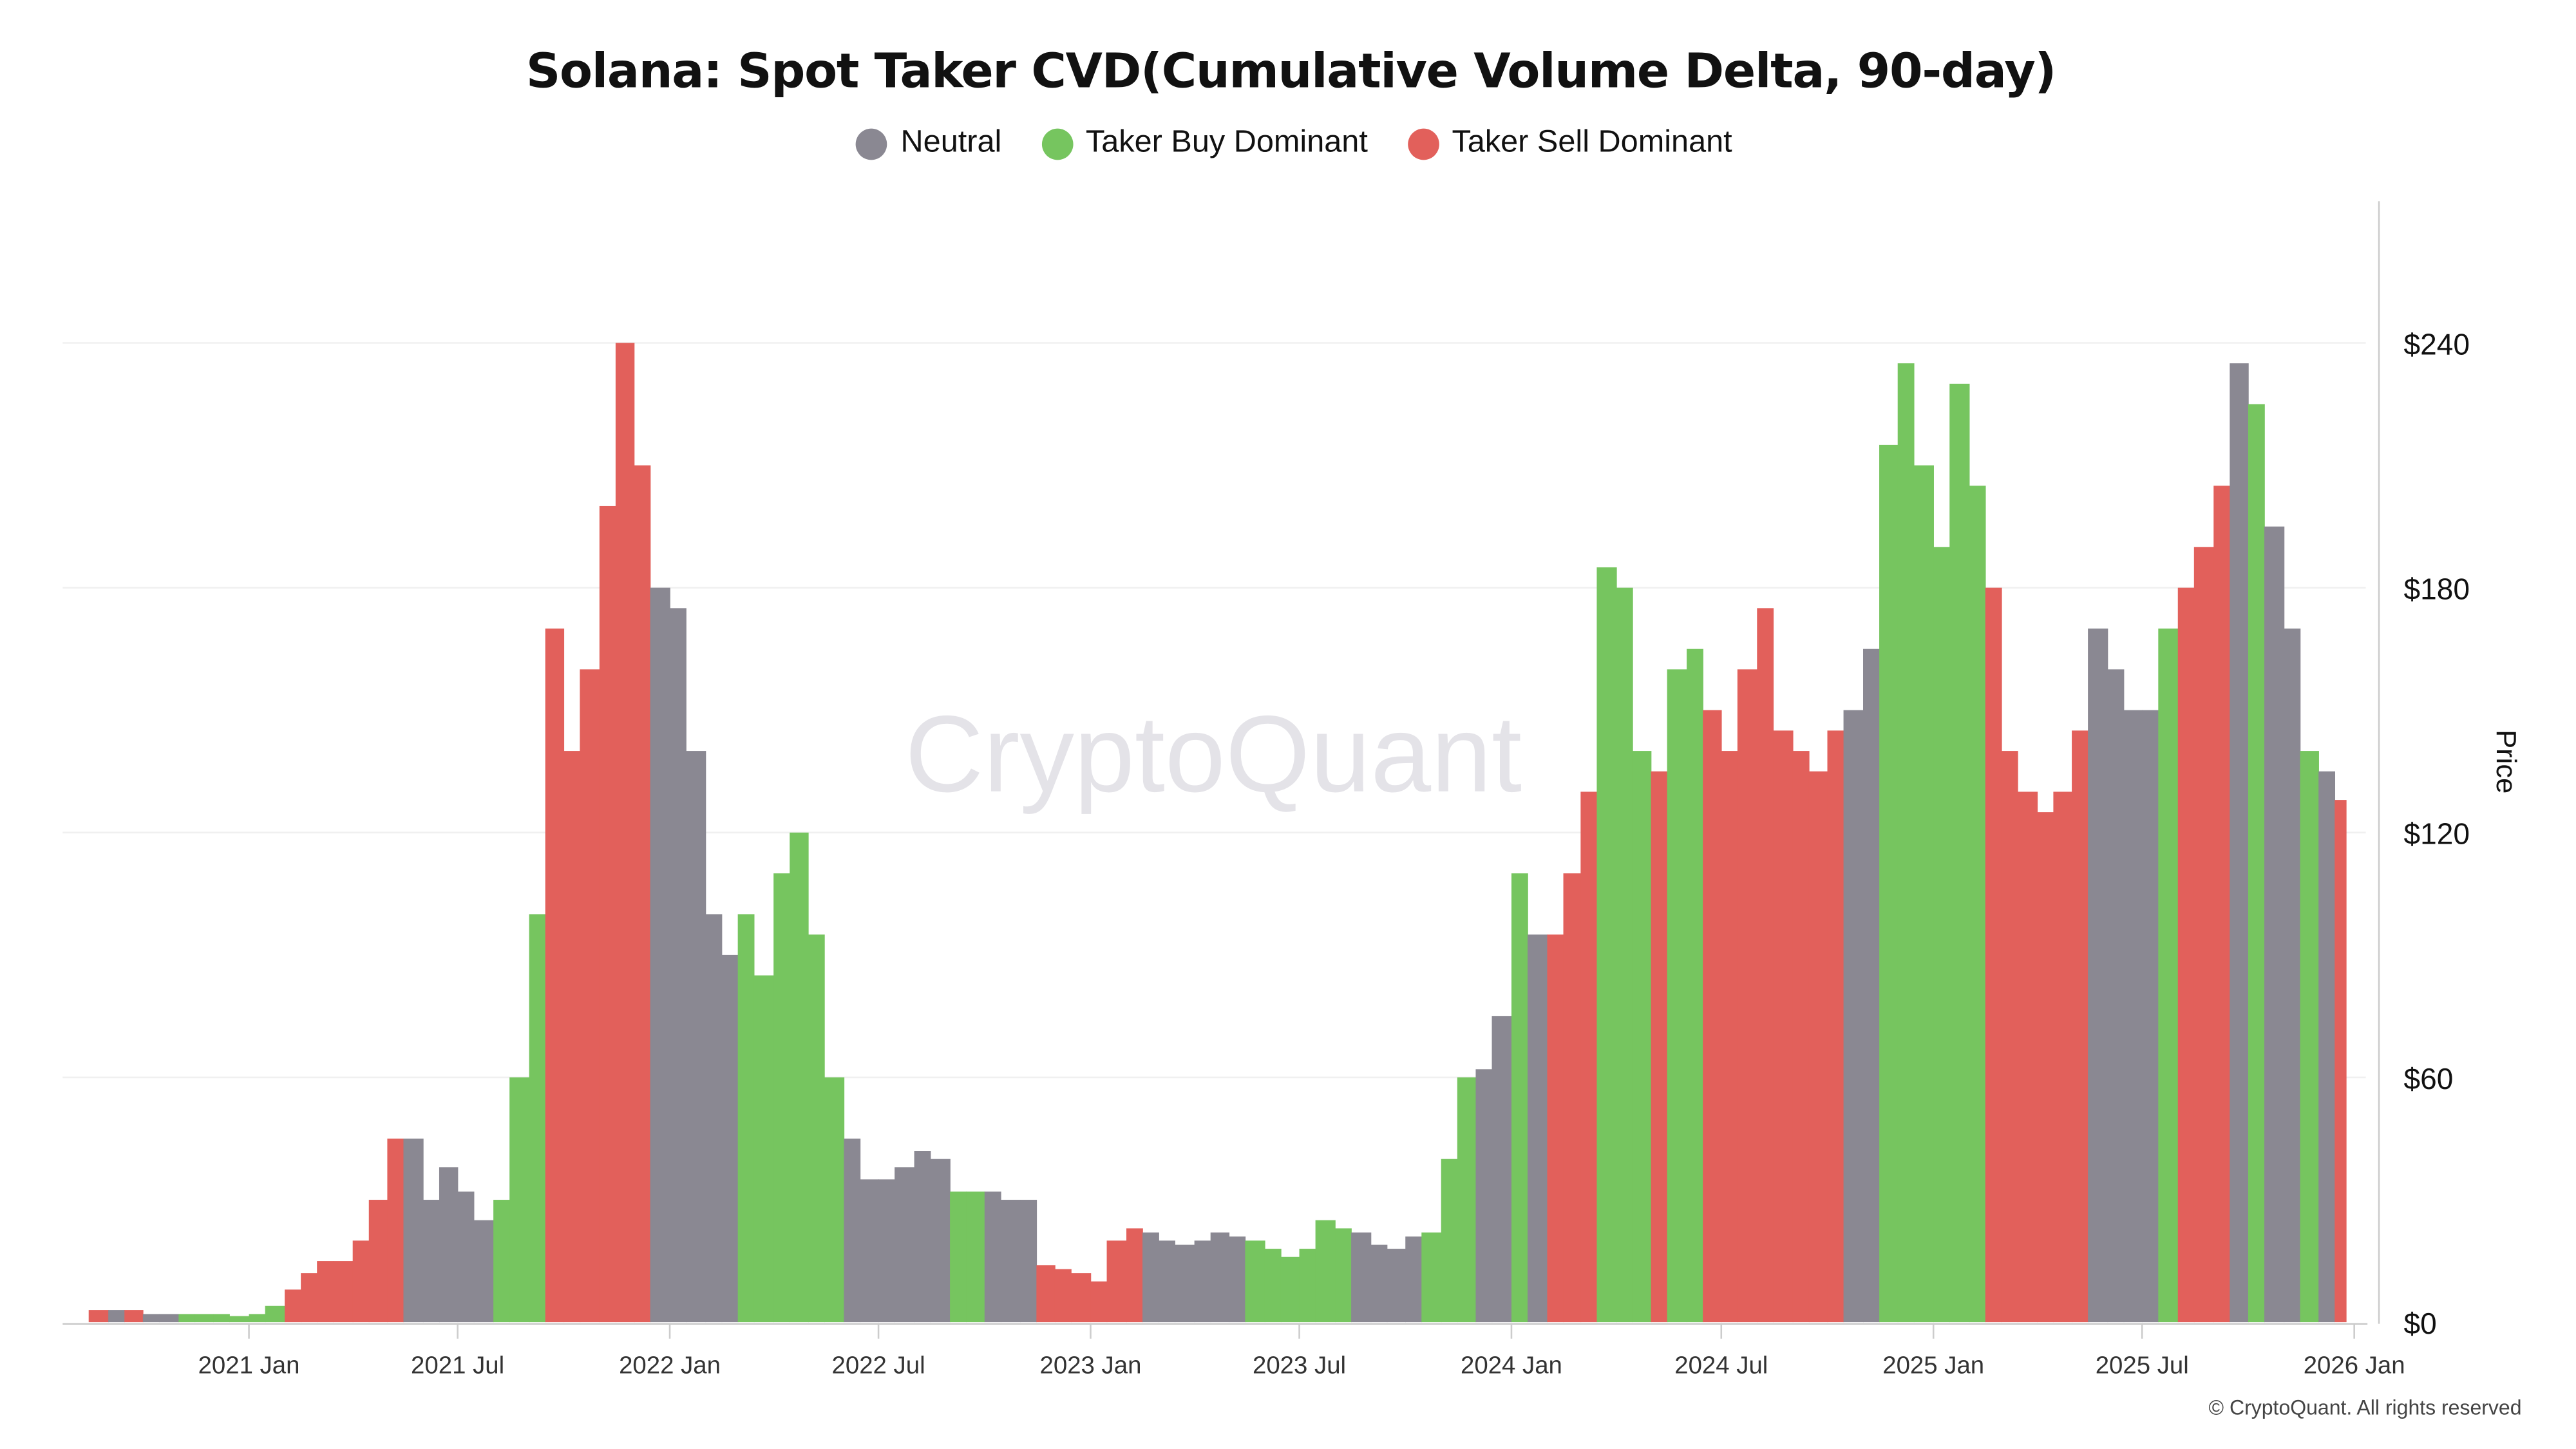 The height and width of the screenshot is (1449, 2576). I want to click on watermark: CryptoQuant, so click(1213, 754).